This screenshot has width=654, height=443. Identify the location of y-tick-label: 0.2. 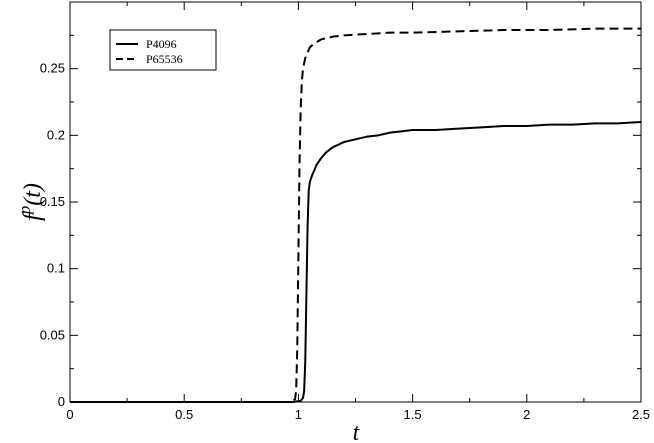
(56, 134).